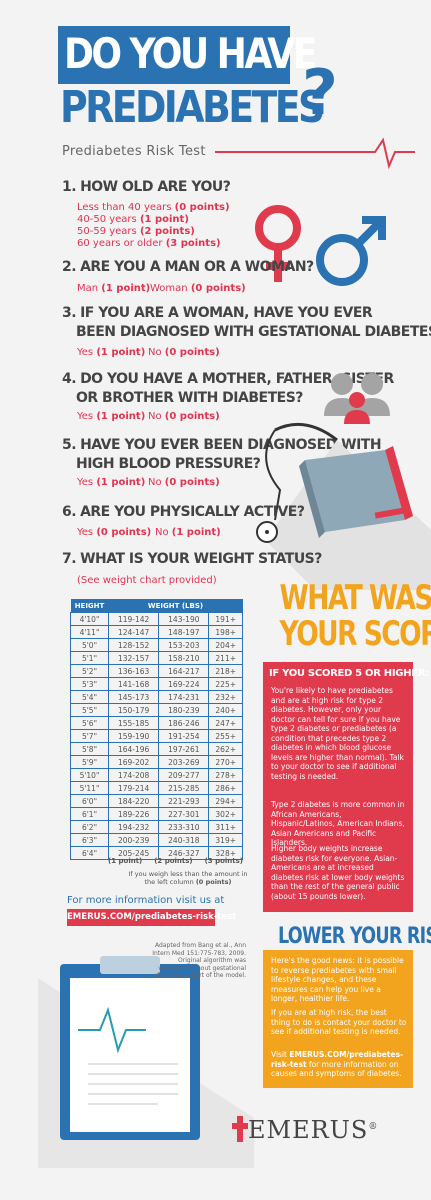 The height and width of the screenshot is (1200, 431). What do you see at coordinates (133, 723) in the screenshot?
I see `weight-cell: 155-185` at bounding box center [133, 723].